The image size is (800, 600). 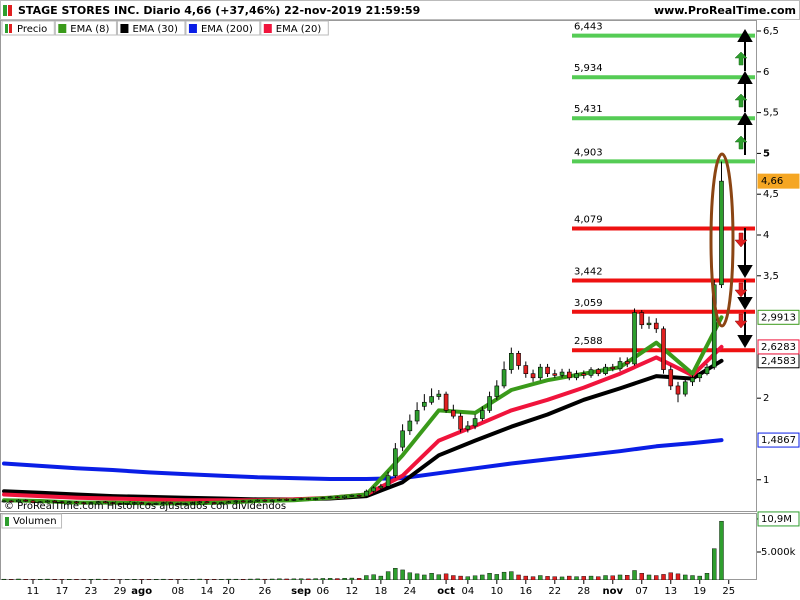 I want to click on legend-item: EMA (200), so click(x=223, y=28).